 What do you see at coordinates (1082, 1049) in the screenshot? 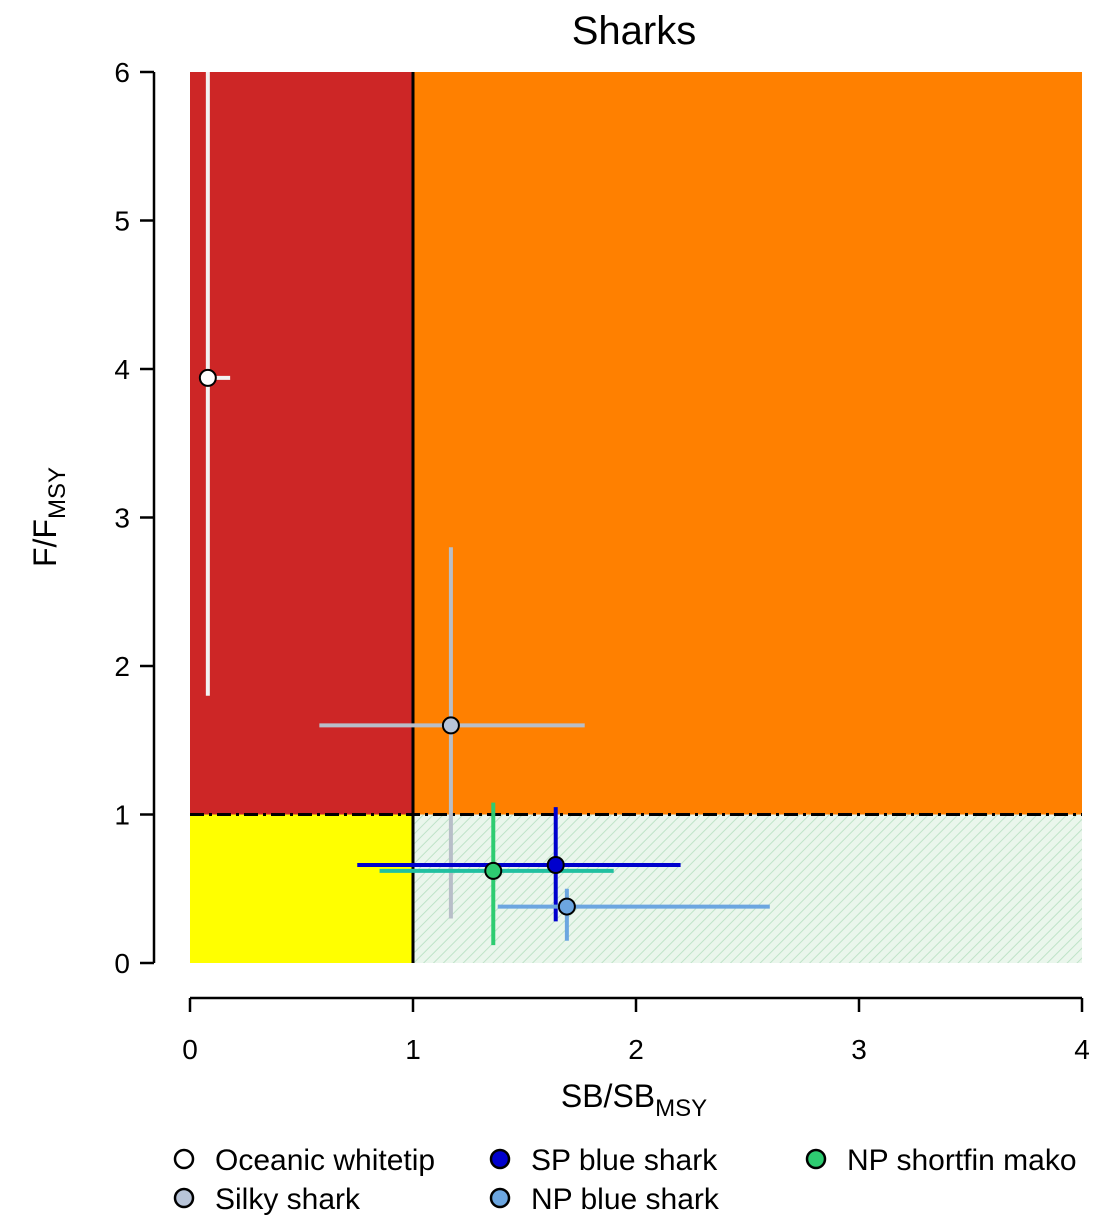
I see `x-tick-label: 4` at bounding box center [1082, 1049].